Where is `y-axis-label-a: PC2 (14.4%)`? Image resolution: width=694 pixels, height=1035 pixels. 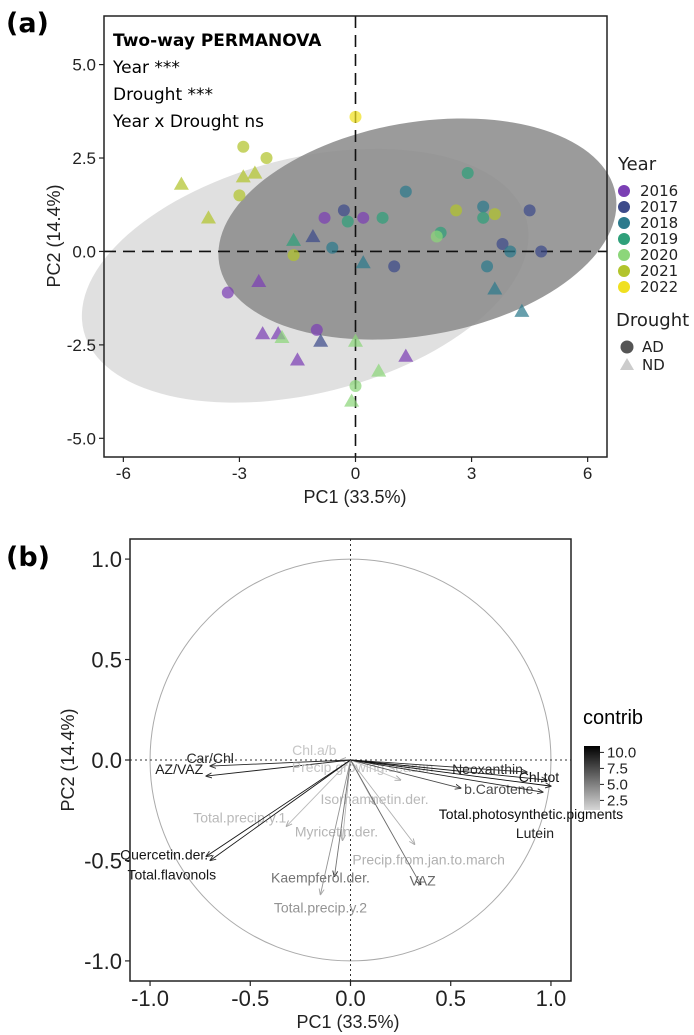
y-axis-label-a: PC2 (14.4%) is located at coordinates (54, 235).